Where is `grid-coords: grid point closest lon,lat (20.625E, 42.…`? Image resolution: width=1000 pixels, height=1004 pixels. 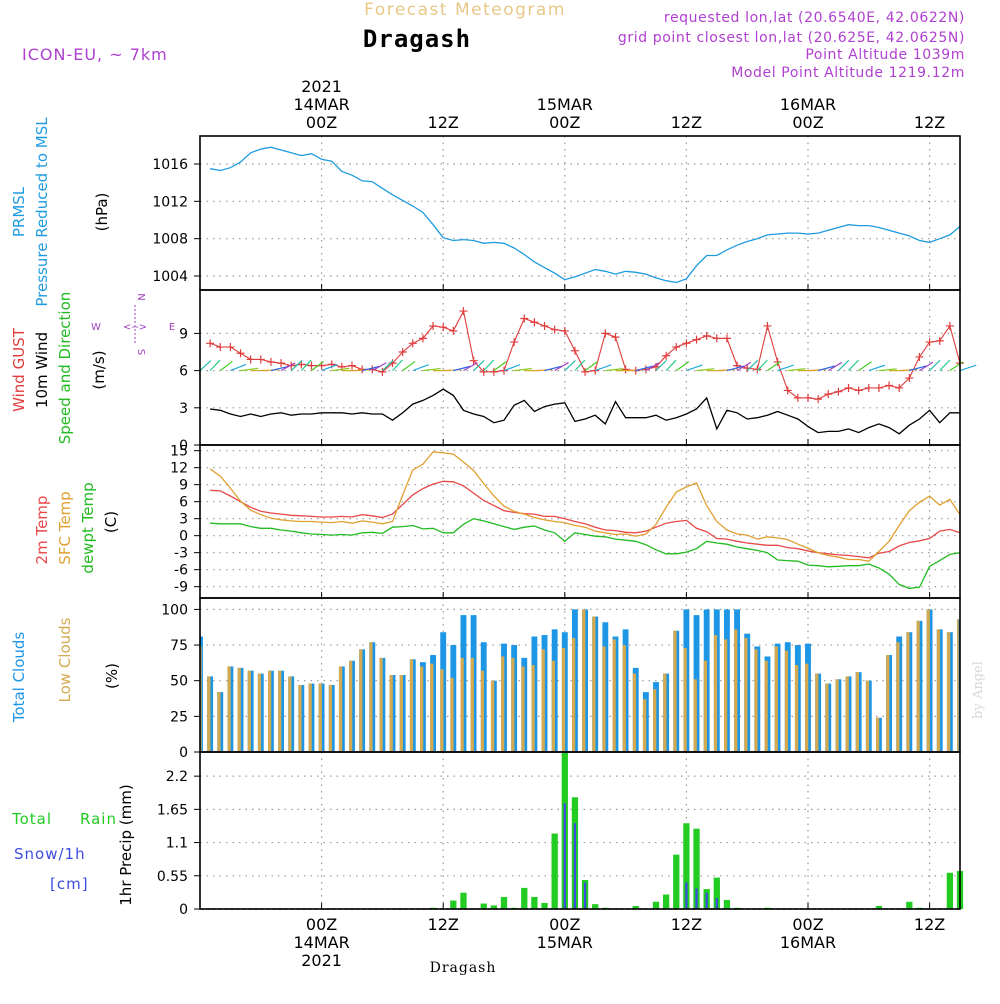
grid-coords: grid point closest lon,lat (20.625E, 42.… is located at coordinates (791, 38).